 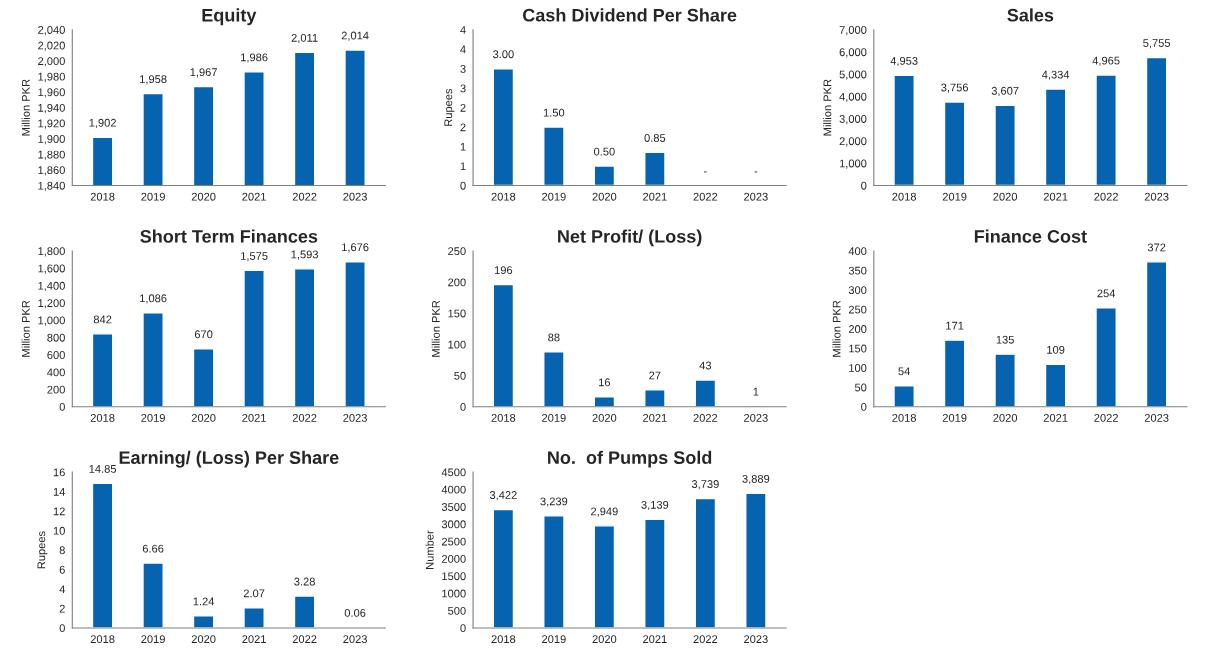 I want to click on y-tick-label: 2,040, so click(x=51, y=31).